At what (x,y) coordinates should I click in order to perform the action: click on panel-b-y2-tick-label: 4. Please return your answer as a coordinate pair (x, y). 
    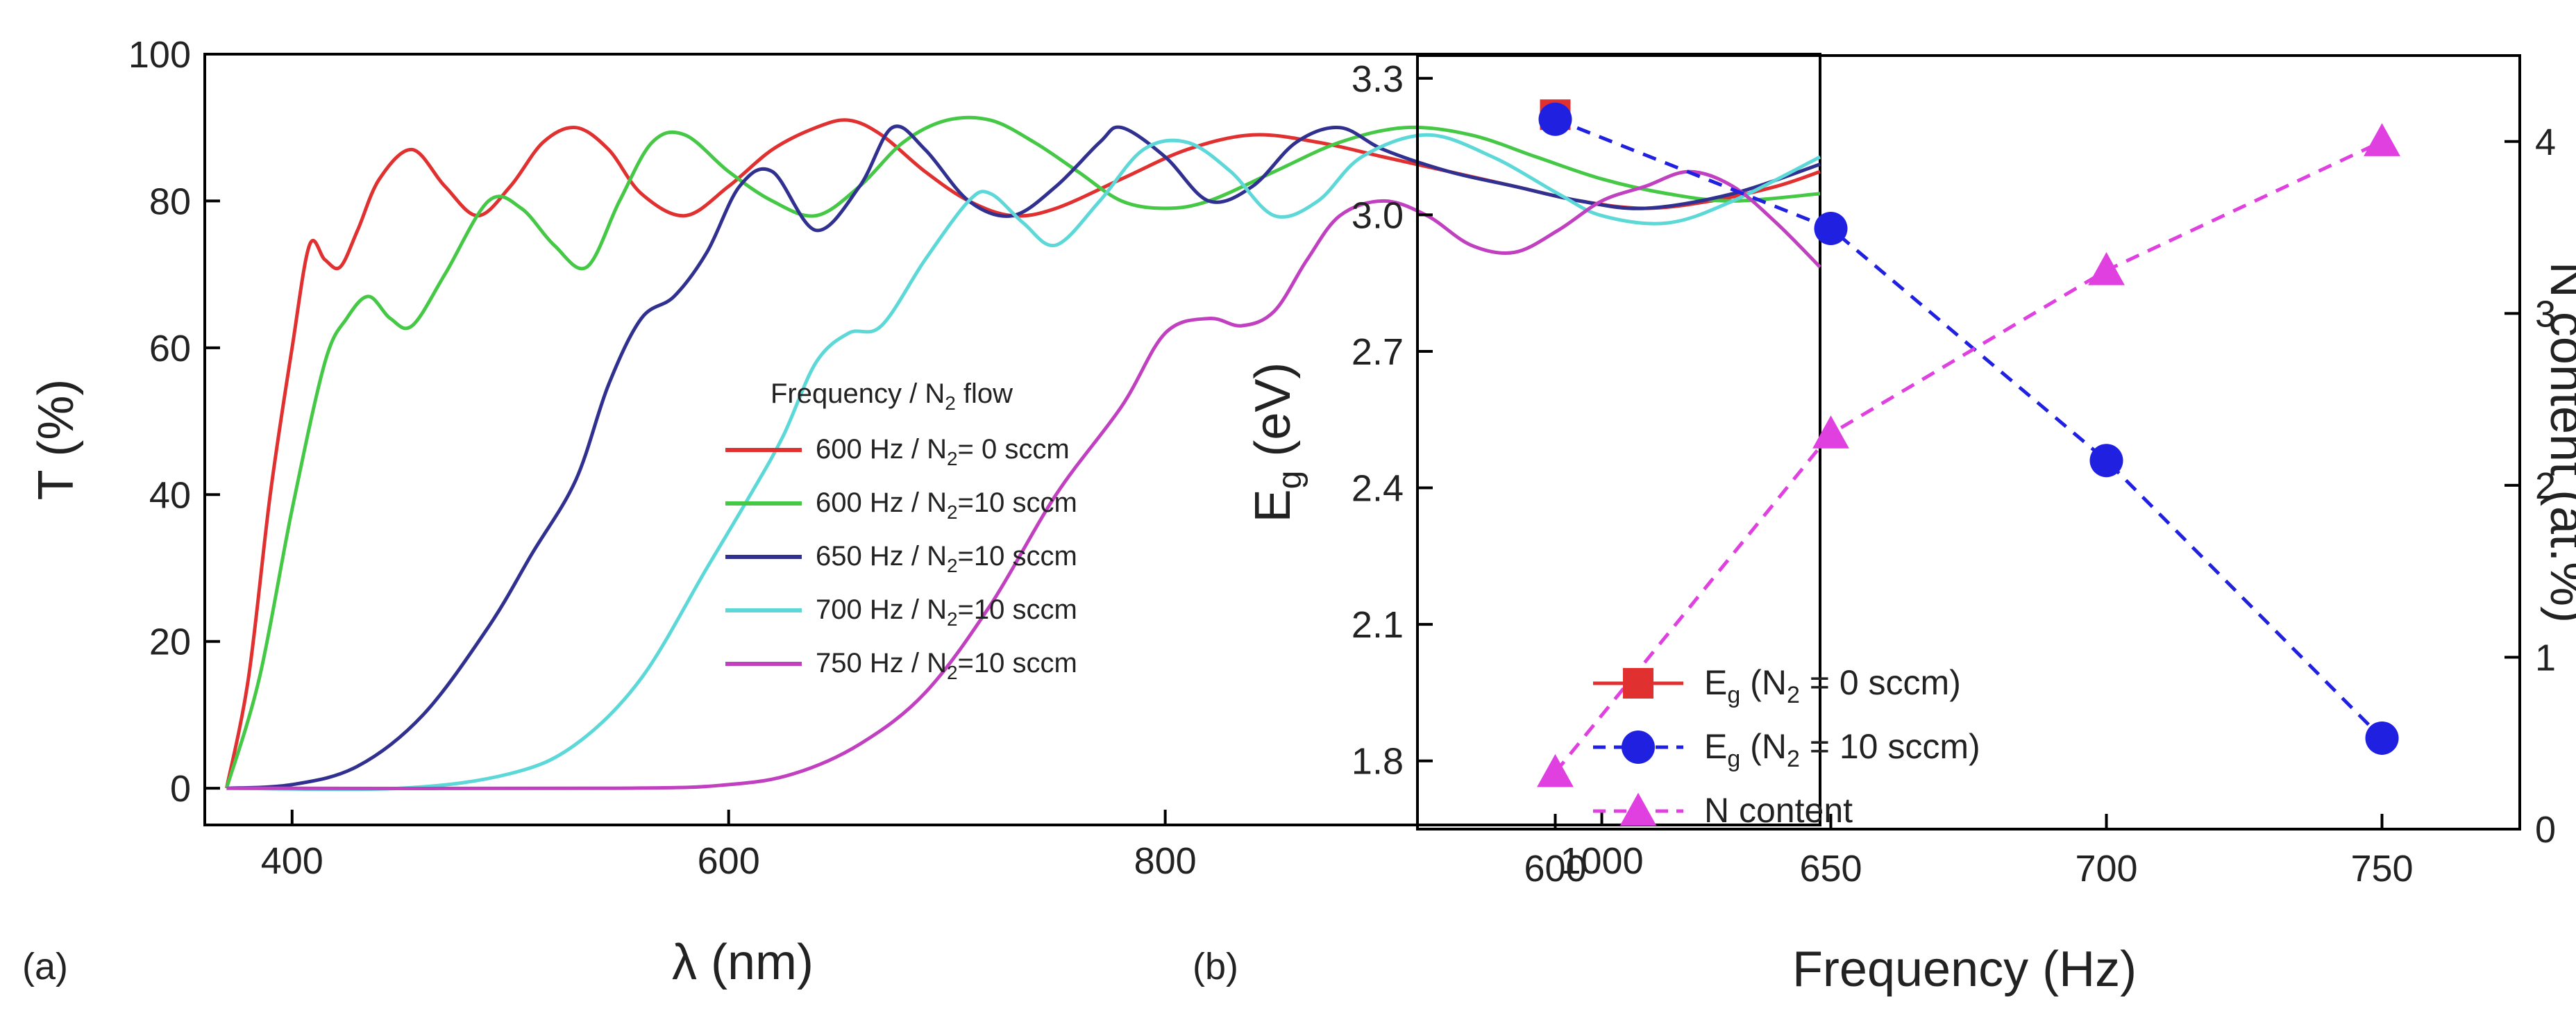
    Looking at the image, I should click on (2545, 142).